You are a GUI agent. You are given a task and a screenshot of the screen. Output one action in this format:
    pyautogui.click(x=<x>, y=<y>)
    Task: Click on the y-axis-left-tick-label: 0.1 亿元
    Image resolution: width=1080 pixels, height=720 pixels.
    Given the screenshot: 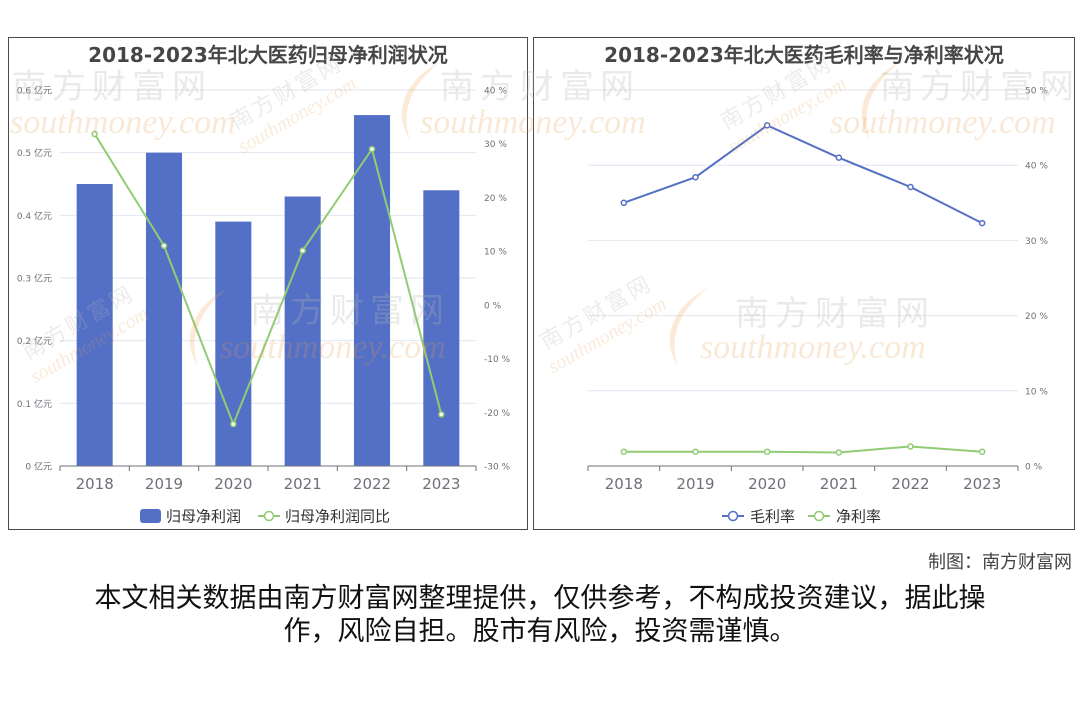 What is the action you would take?
    pyautogui.click(x=34, y=404)
    